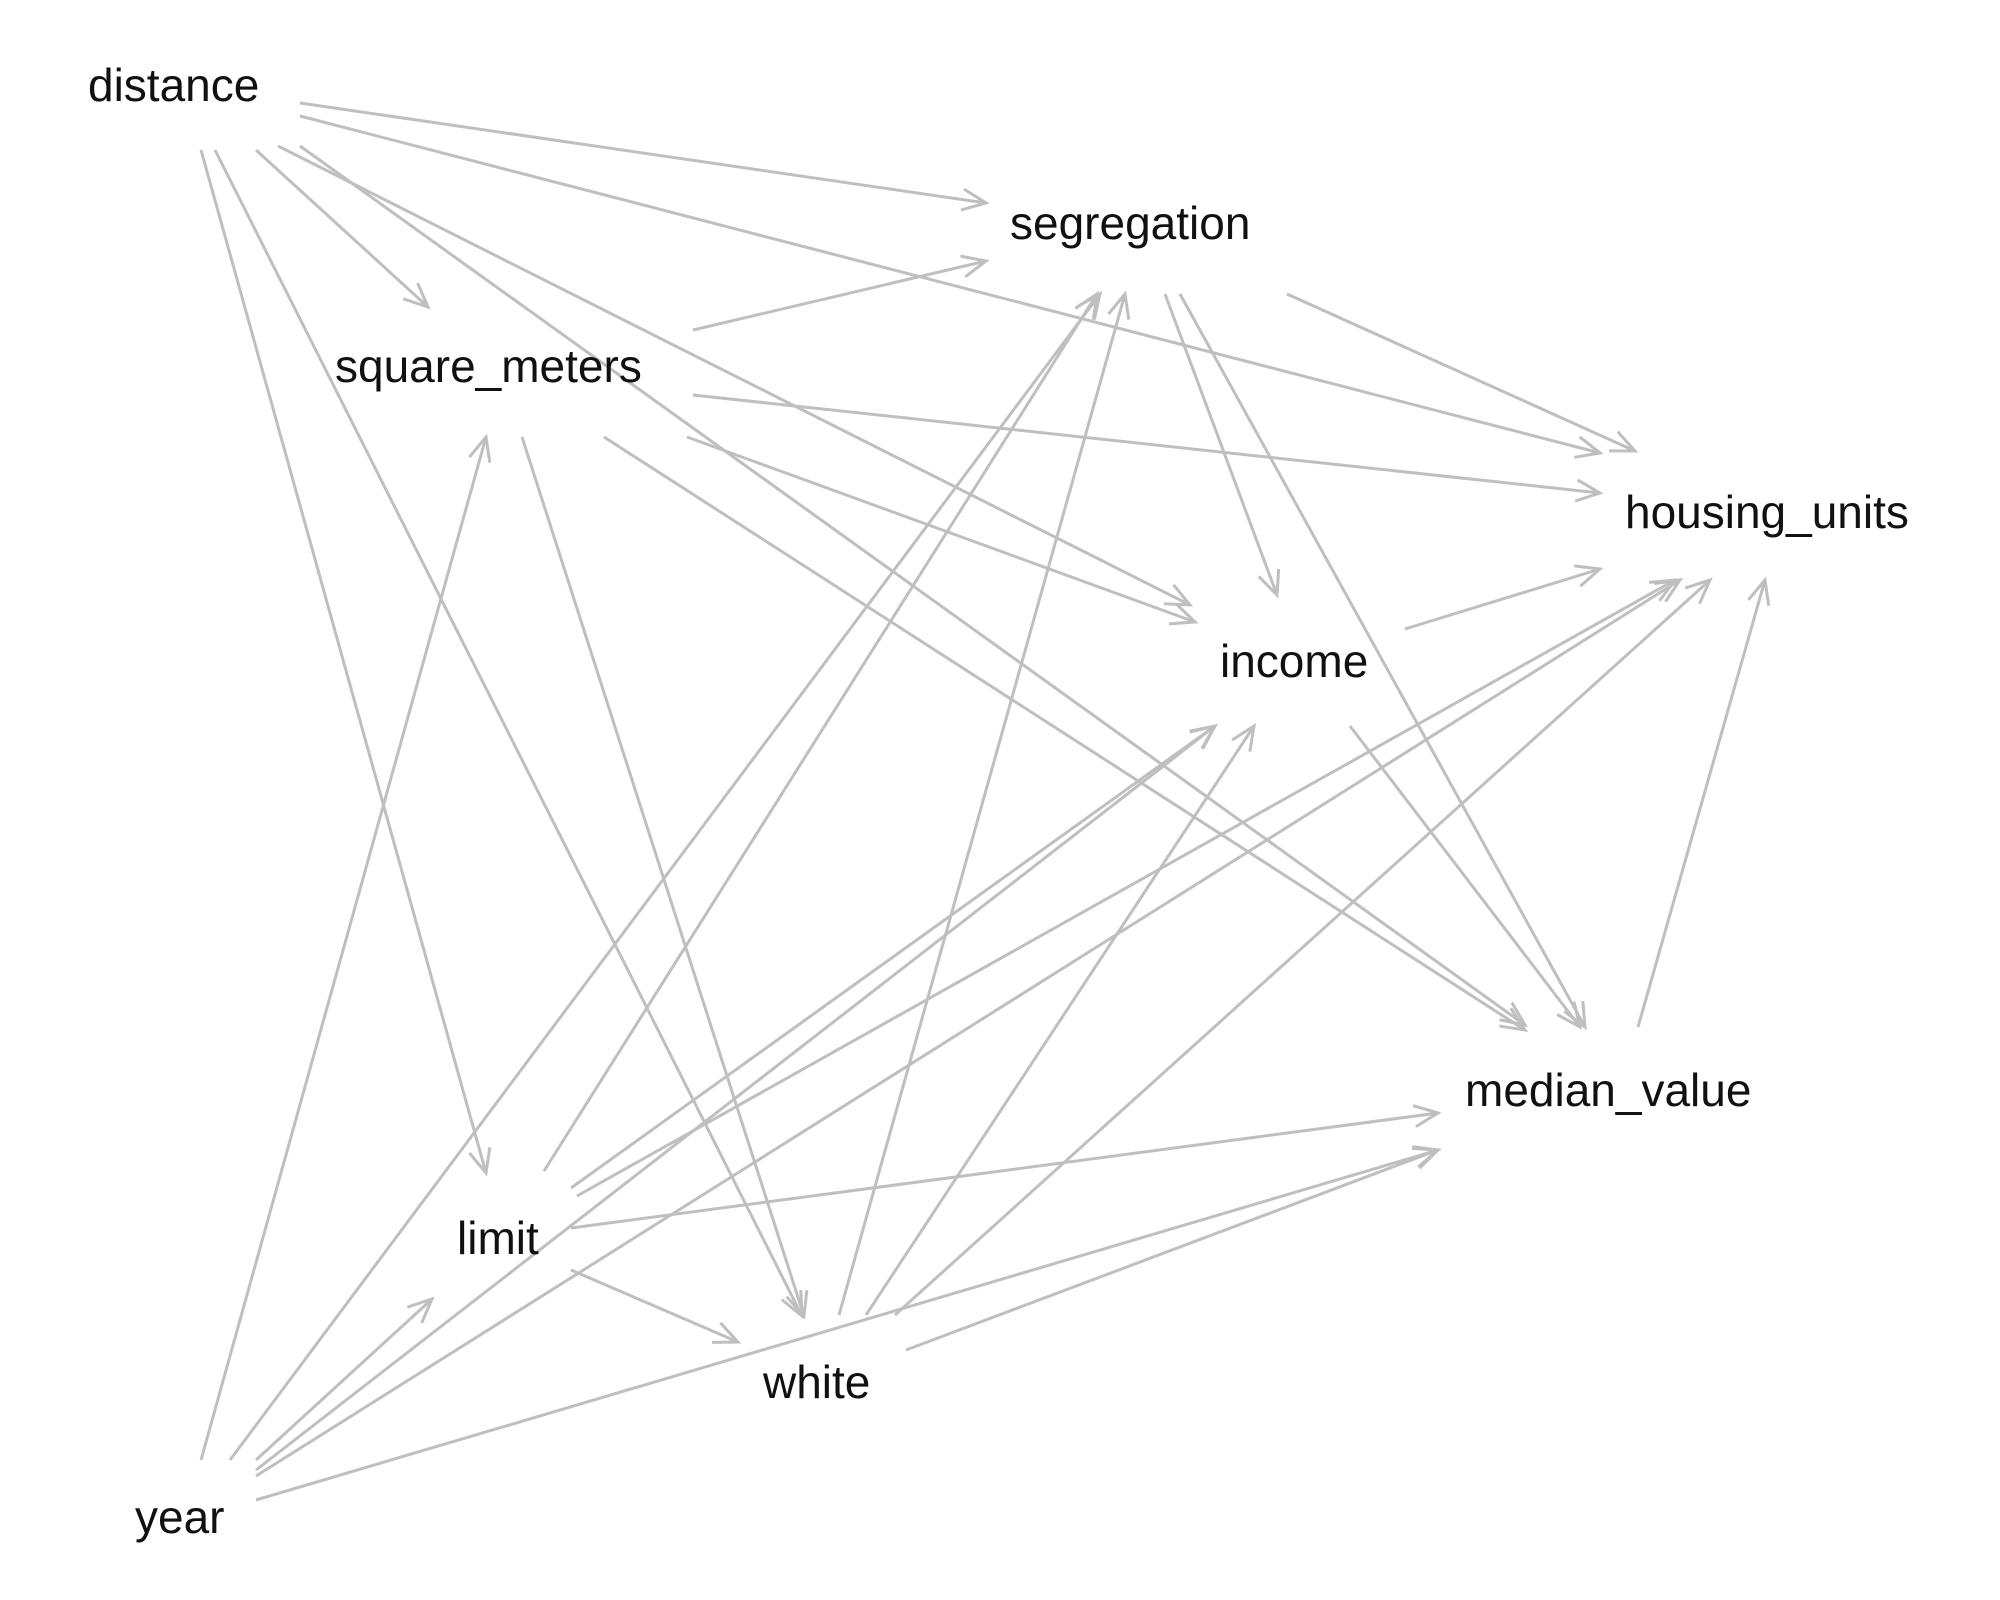 The height and width of the screenshot is (1600, 2000). Describe the element at coordinates (345, 663) in the screenshot. I see `edge-distance-to-limit` at that location.